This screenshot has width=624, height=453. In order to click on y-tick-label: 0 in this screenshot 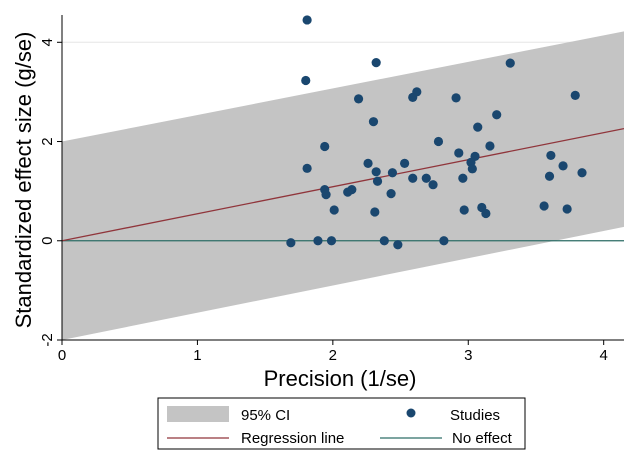, I will do `click(47, 241)`.